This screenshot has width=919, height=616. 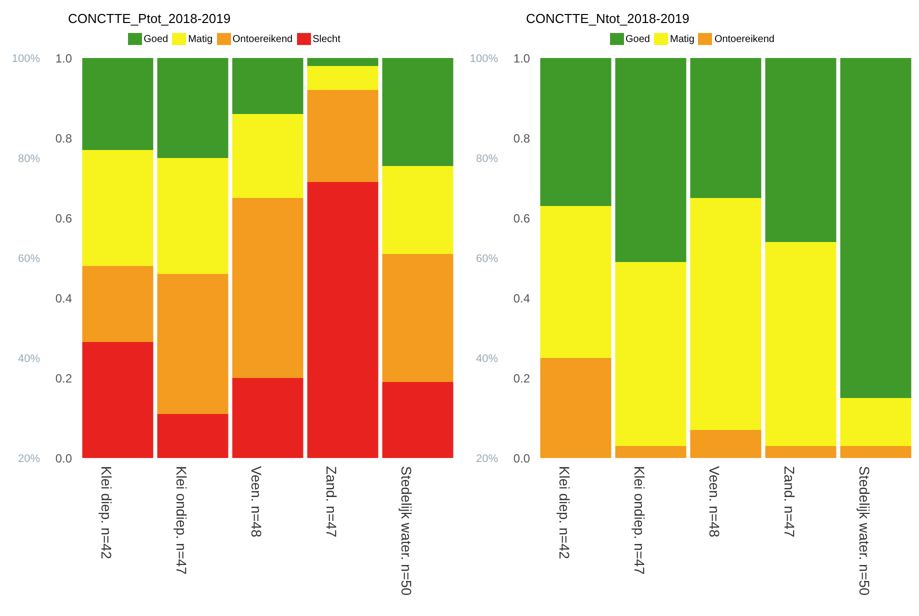 I want to click on legend-label: Slecht, so click(x=326, y=39).